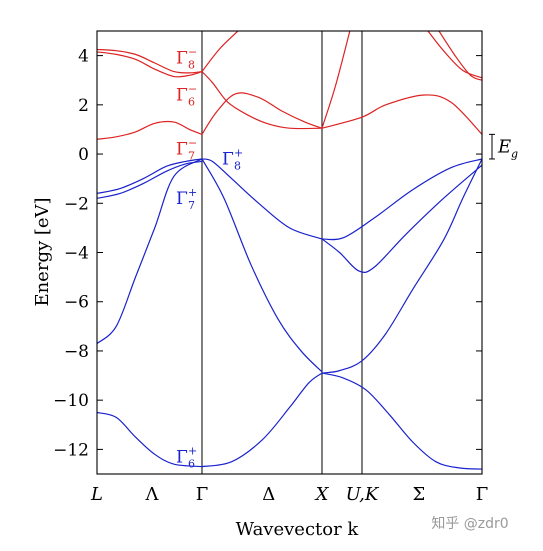 This screenshot has height=551, width=543. What do you see at coordinates (469, 523) in the screenshot?
I see `watermark: 知乎 @zdr0` at bounding box center [469, 523].